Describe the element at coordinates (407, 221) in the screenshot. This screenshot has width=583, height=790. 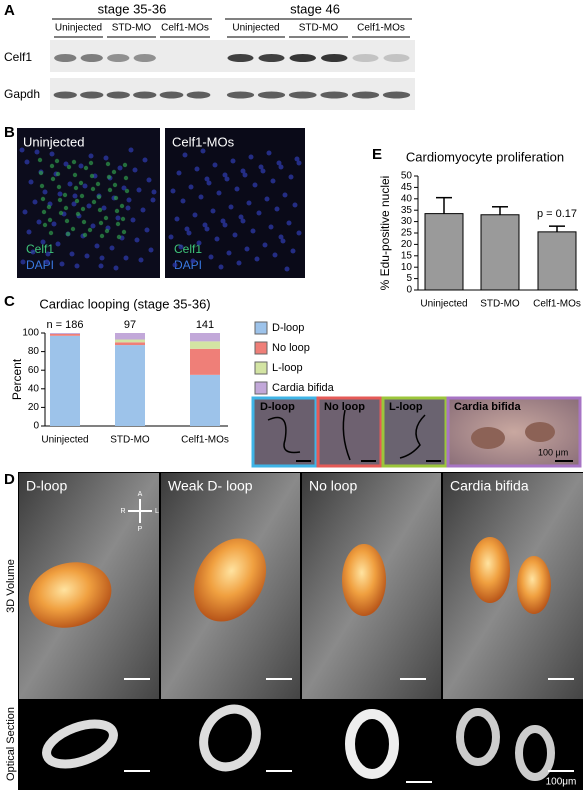
I see `y-tick-label: 30` at that location.